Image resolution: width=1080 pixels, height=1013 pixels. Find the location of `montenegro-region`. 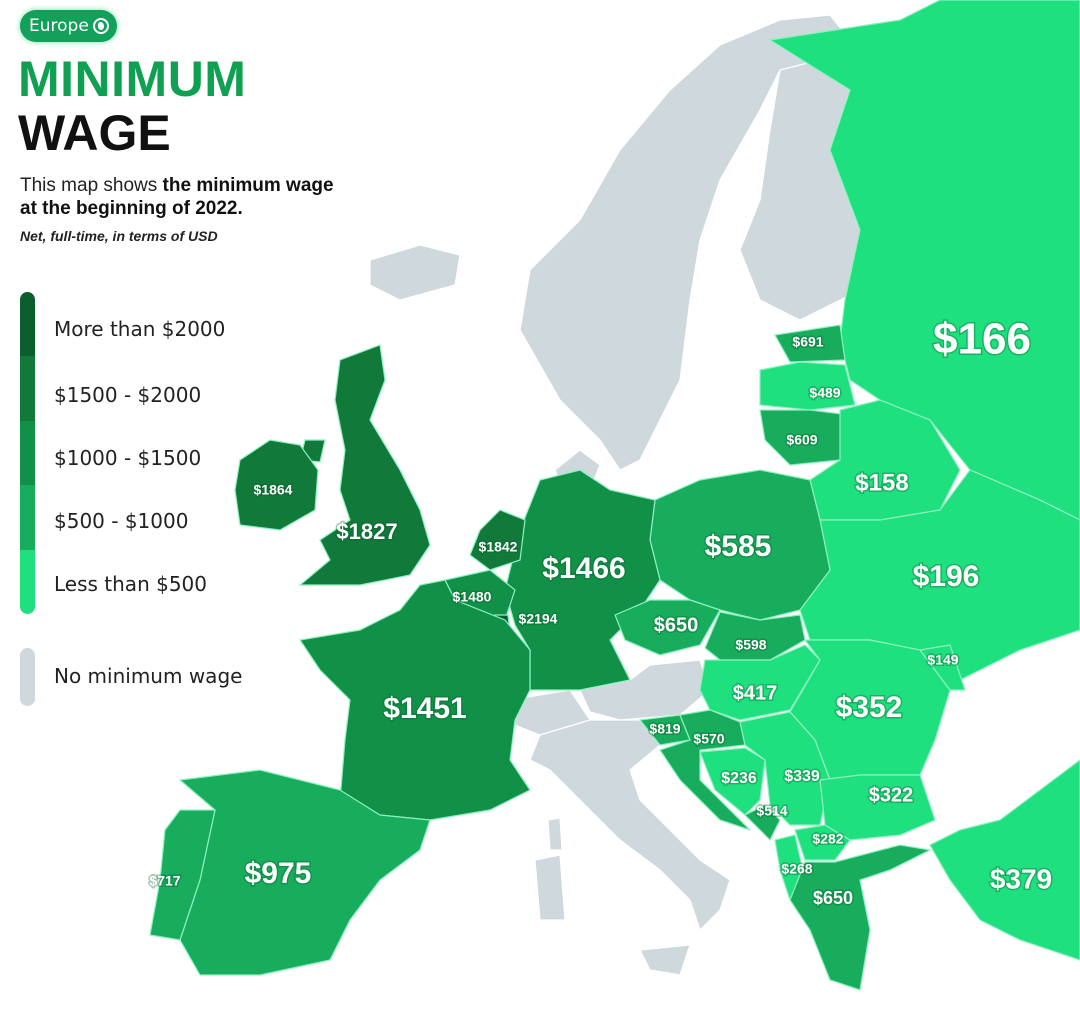

montenegro-region is located at coordinates (762, 823).